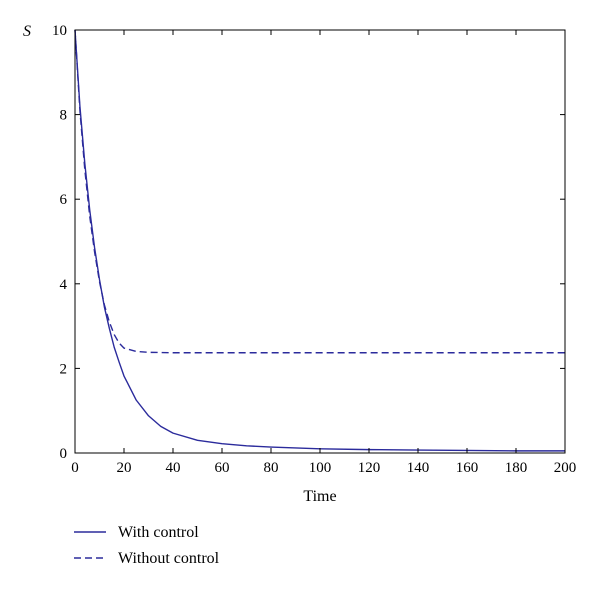 This screenshot has height=589, width=600. I want to click on y-axis-label: S, so click(27, 31).